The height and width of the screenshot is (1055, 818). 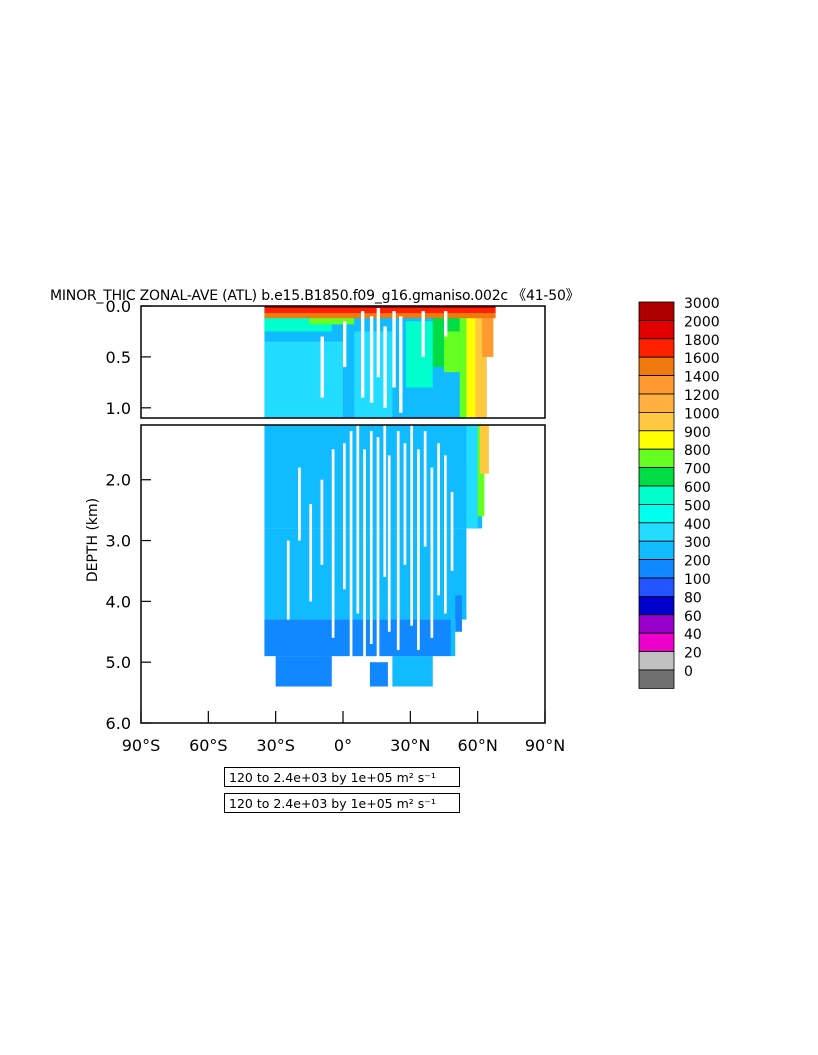 I want to click on contour-caption-1: 120 to 2.4e+03 by 1e+05 m² s⁻¹, so click(x=342, y=777).